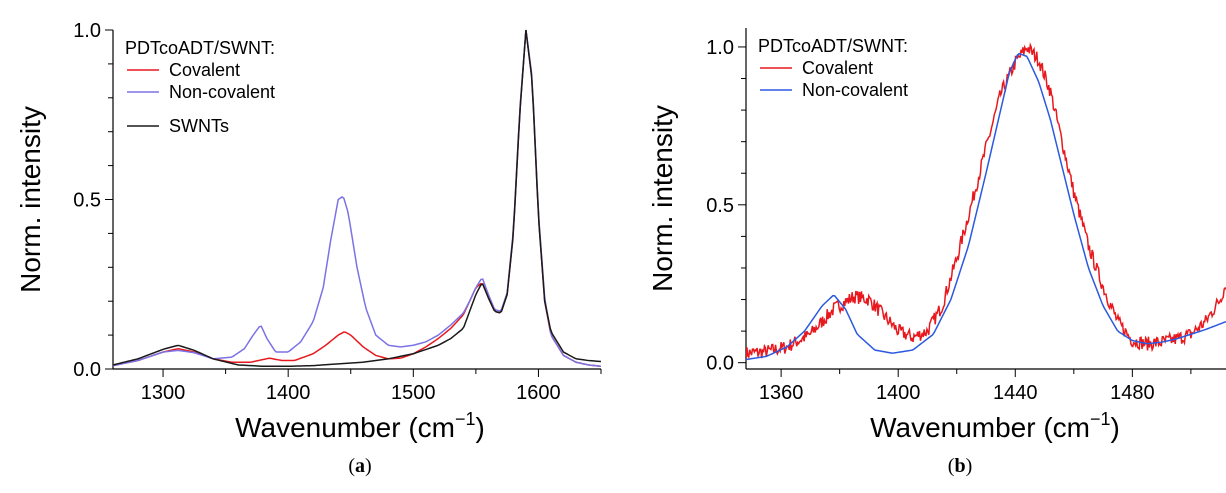 The width and height of the screenshot is (1226, 493). I want to click on panel-label-letter: a, so click(360, 466).